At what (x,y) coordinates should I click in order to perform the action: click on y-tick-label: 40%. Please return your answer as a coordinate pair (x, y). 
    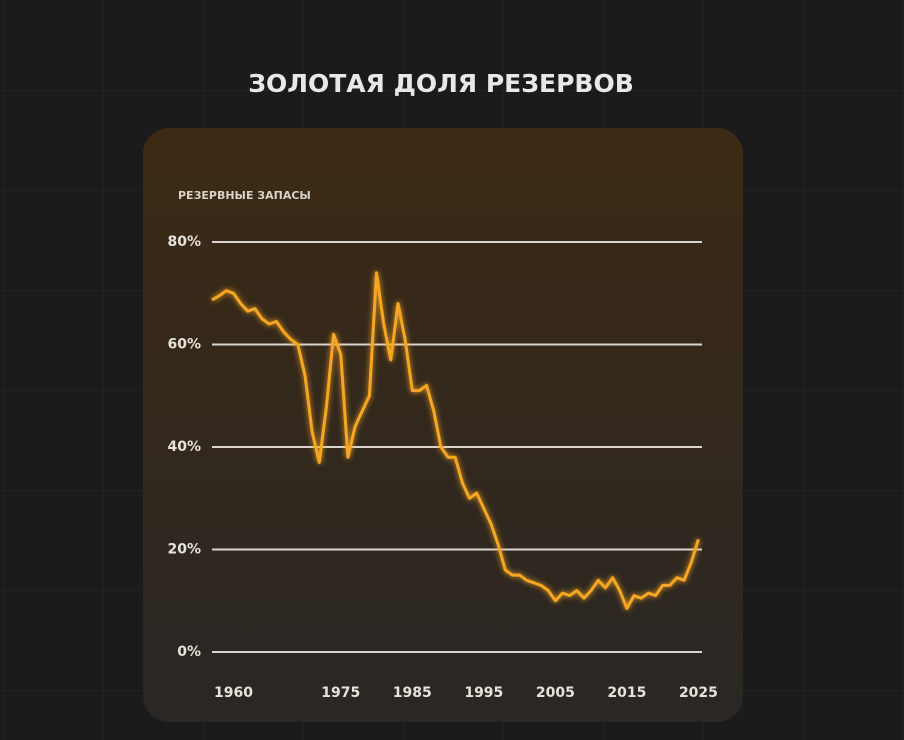
    Looking at the image, I should click on (184, 447).